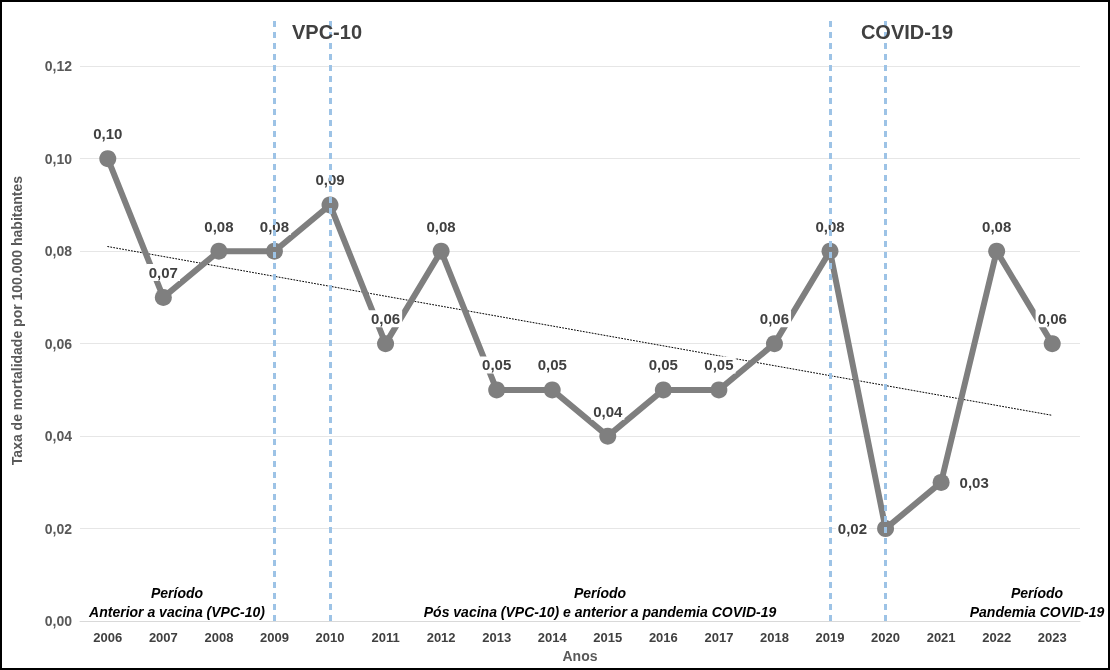  Describe the element at coordinates (852, 529) in the screenshot. I see `data-label: 0,02` at that location.